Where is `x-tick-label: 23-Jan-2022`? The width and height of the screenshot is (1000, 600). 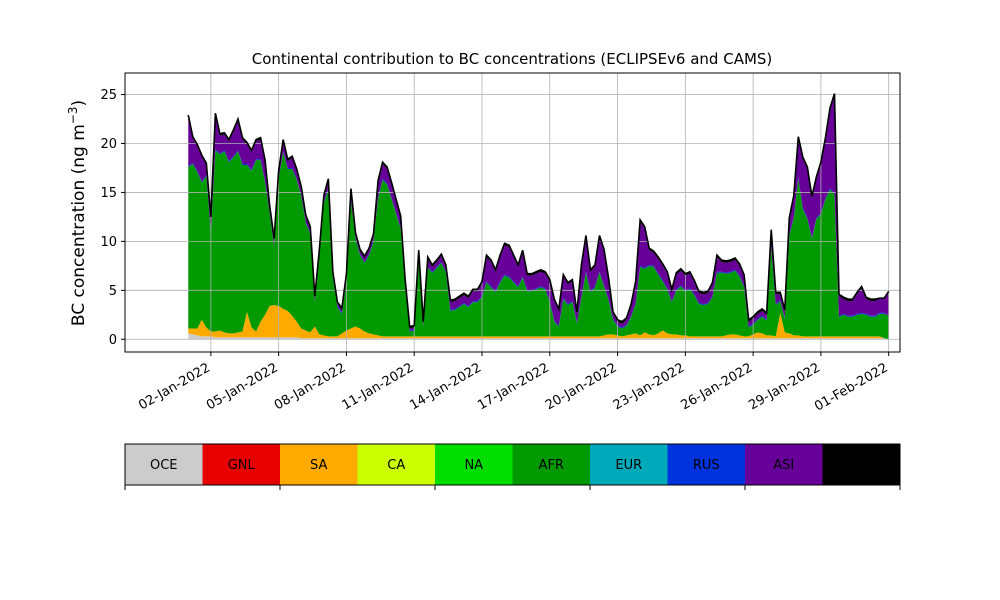
x-tick-label: 23-Jan-2022 is located at coordinates (649, 386).